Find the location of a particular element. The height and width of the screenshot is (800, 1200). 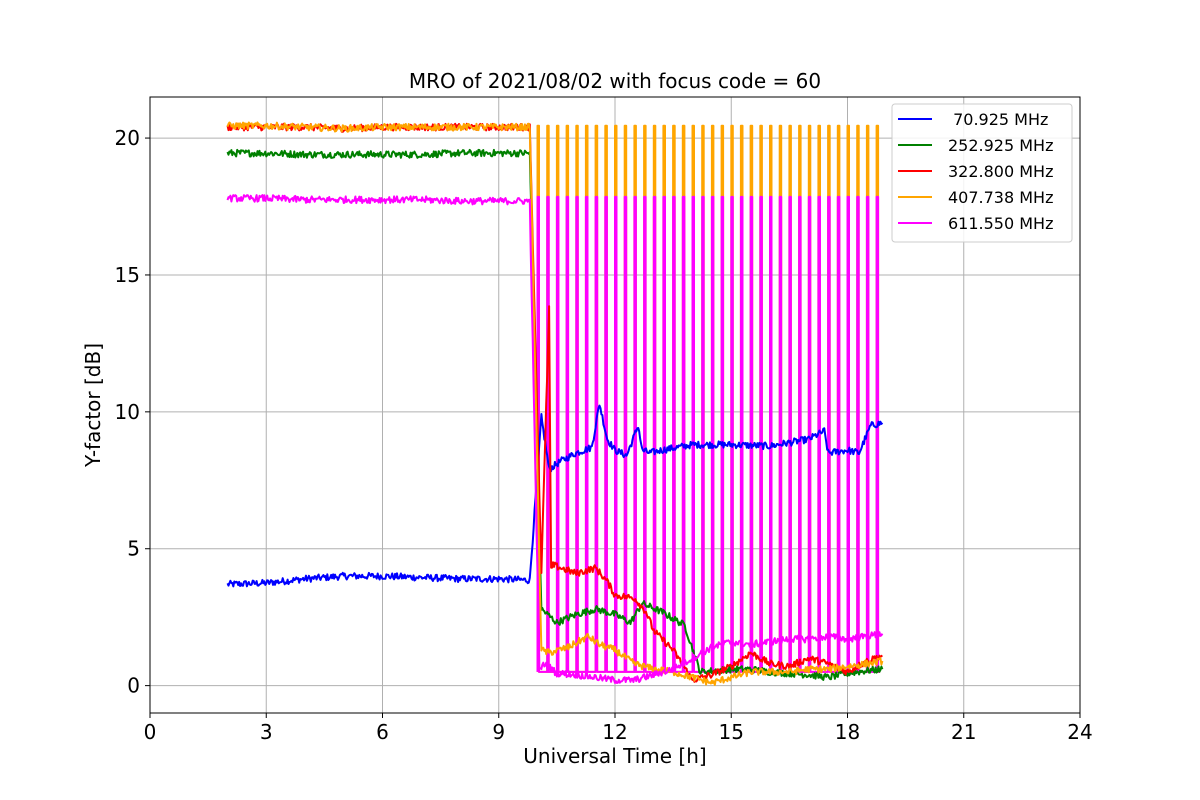

x-tick-label: 0 is located at coordinates (150, 732).